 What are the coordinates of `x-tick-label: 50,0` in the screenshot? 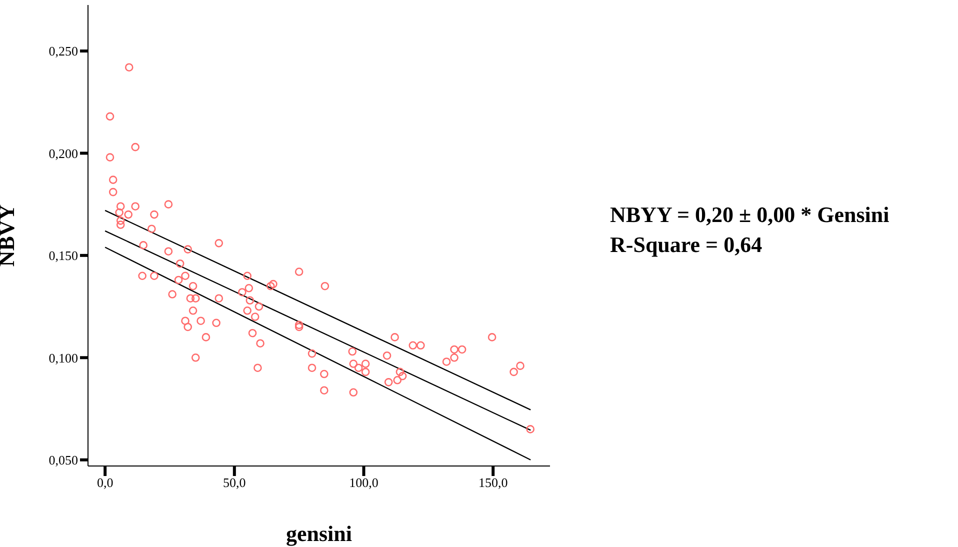 It's located at (234, 482).